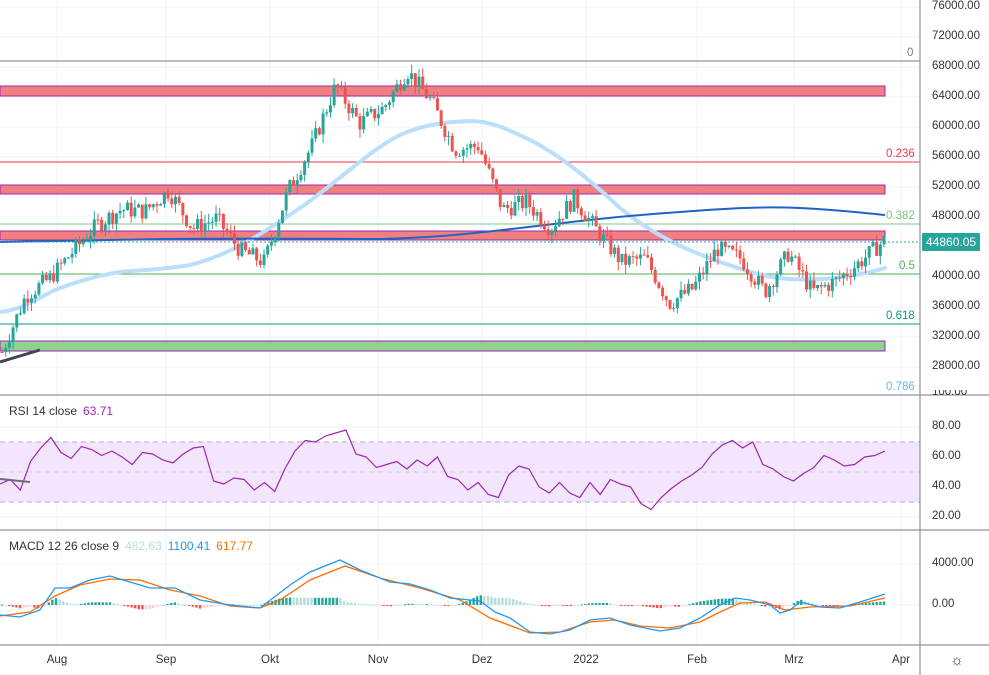  Describe the element at coordinates (586, 660) in the screenshot. I see `time-tick: 2022` at that location.